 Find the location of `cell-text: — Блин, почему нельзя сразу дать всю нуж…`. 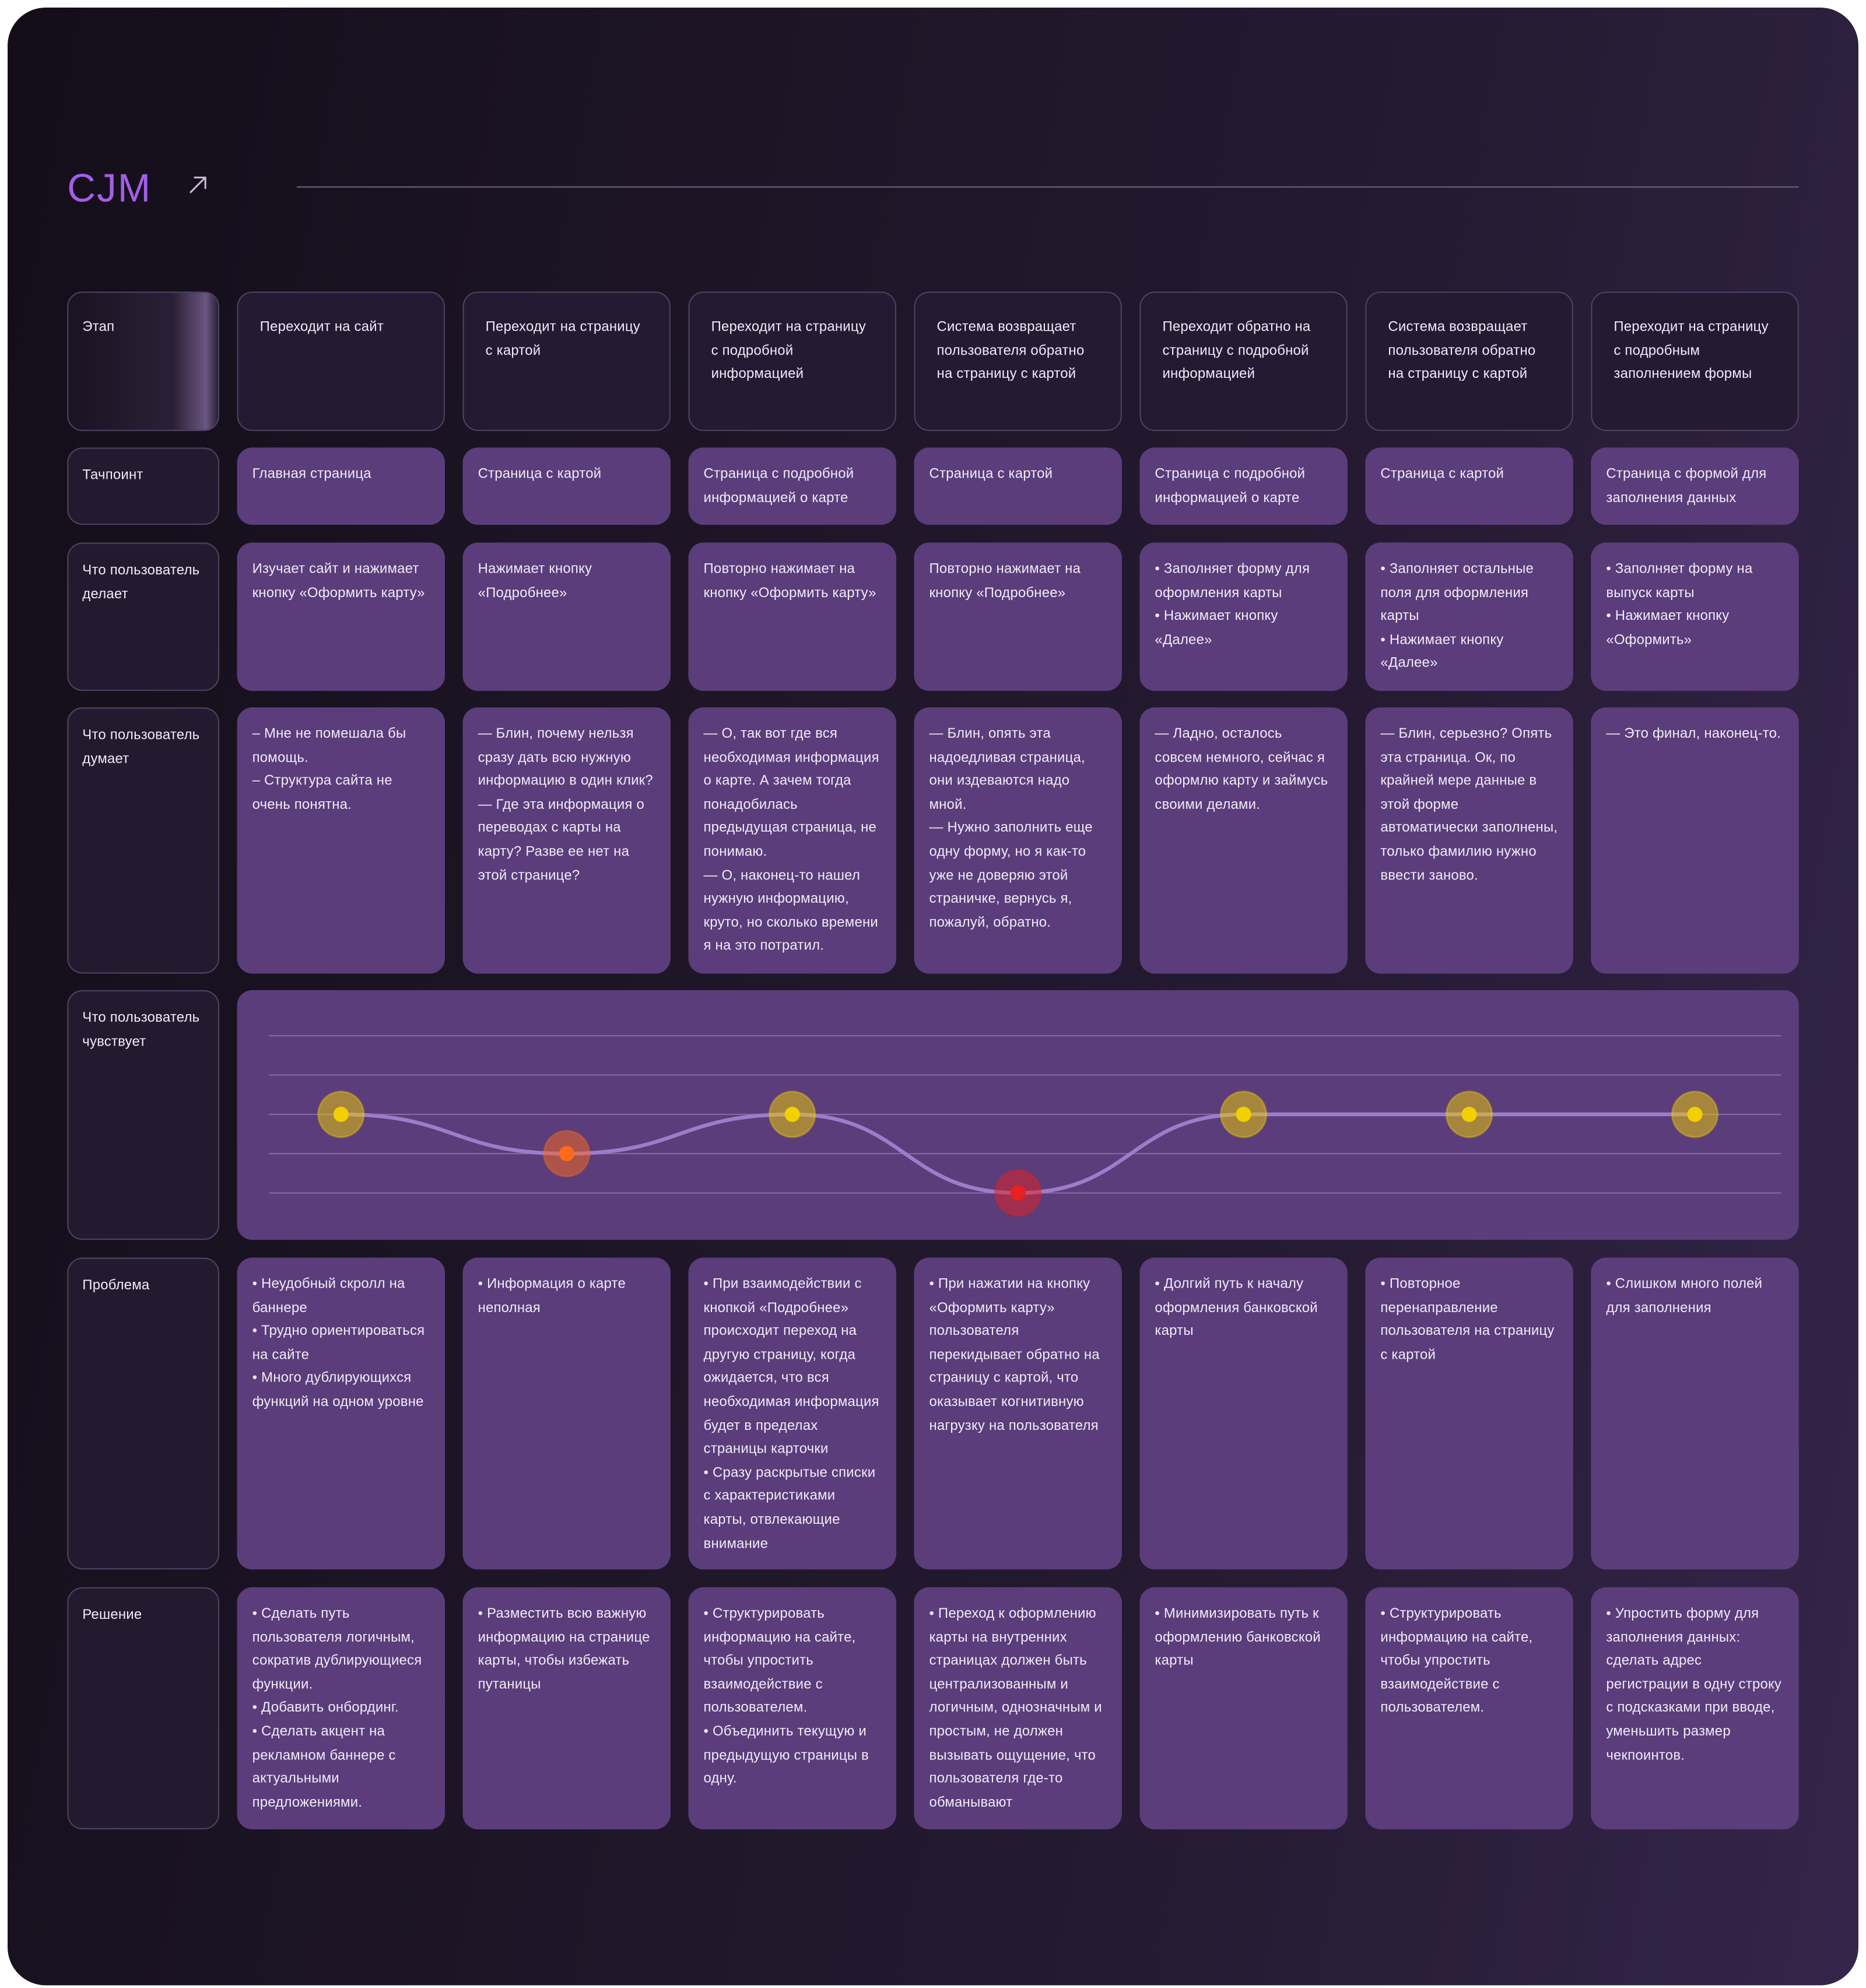

cell-text: — Блин, почему нельзя сразу дать всю нуж… is located at coordinates (565, 757).